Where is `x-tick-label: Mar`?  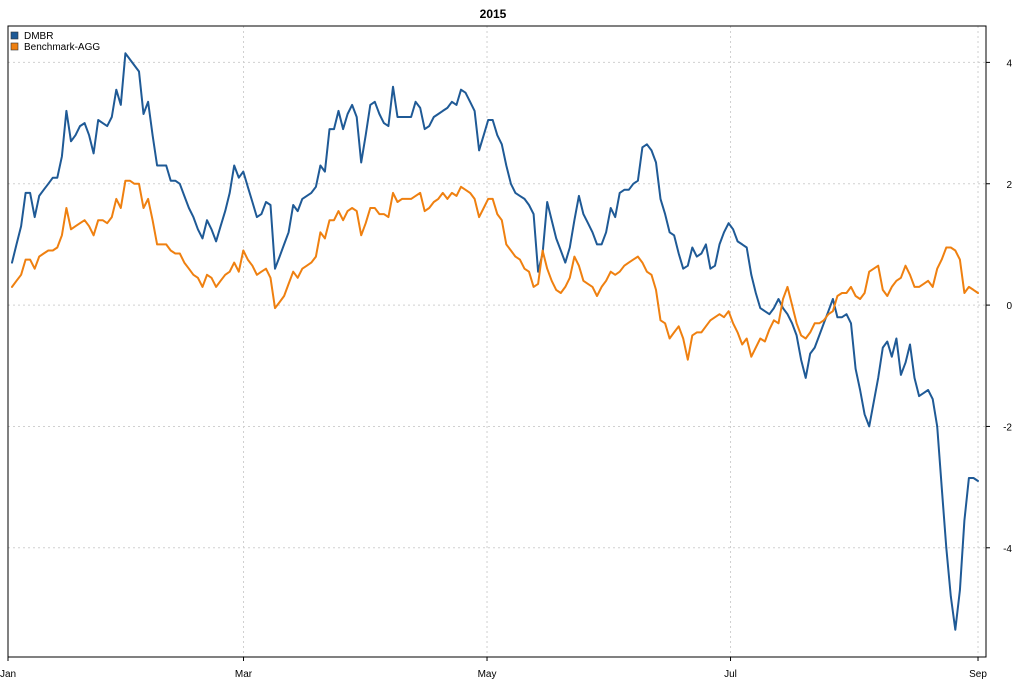
x-tick-label: Mar is located at coordinates (244, 674).